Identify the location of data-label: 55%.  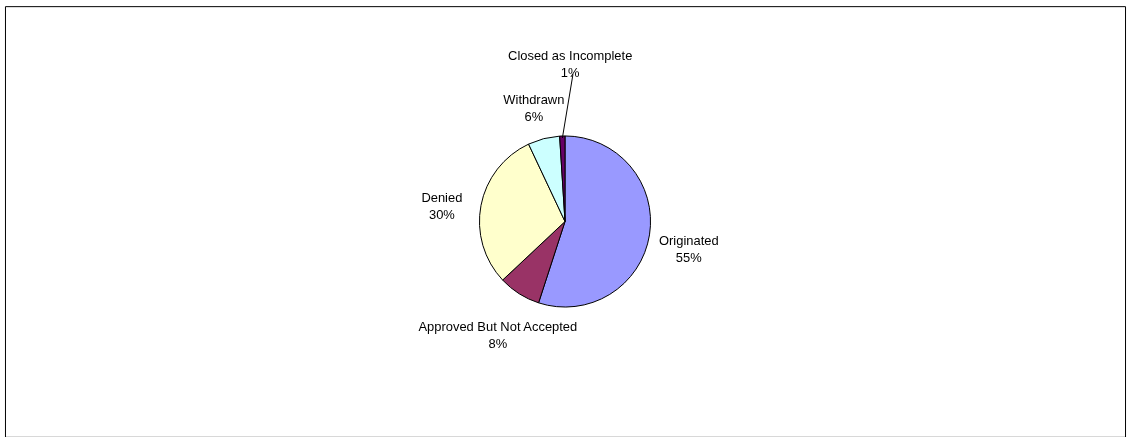
(689, 257).